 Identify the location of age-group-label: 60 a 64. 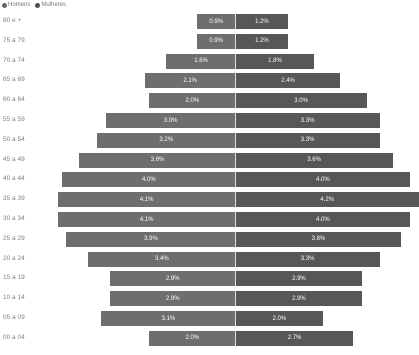
(14, 100).